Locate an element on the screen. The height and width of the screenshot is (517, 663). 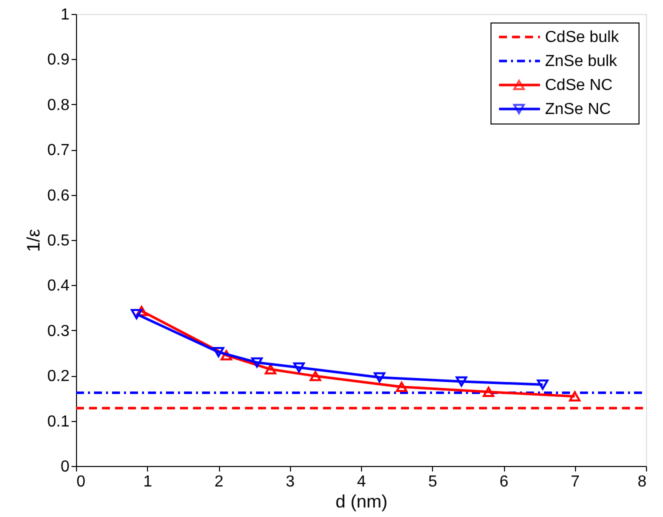
x-tick-label: 6 is located at coordinates (504, 482).